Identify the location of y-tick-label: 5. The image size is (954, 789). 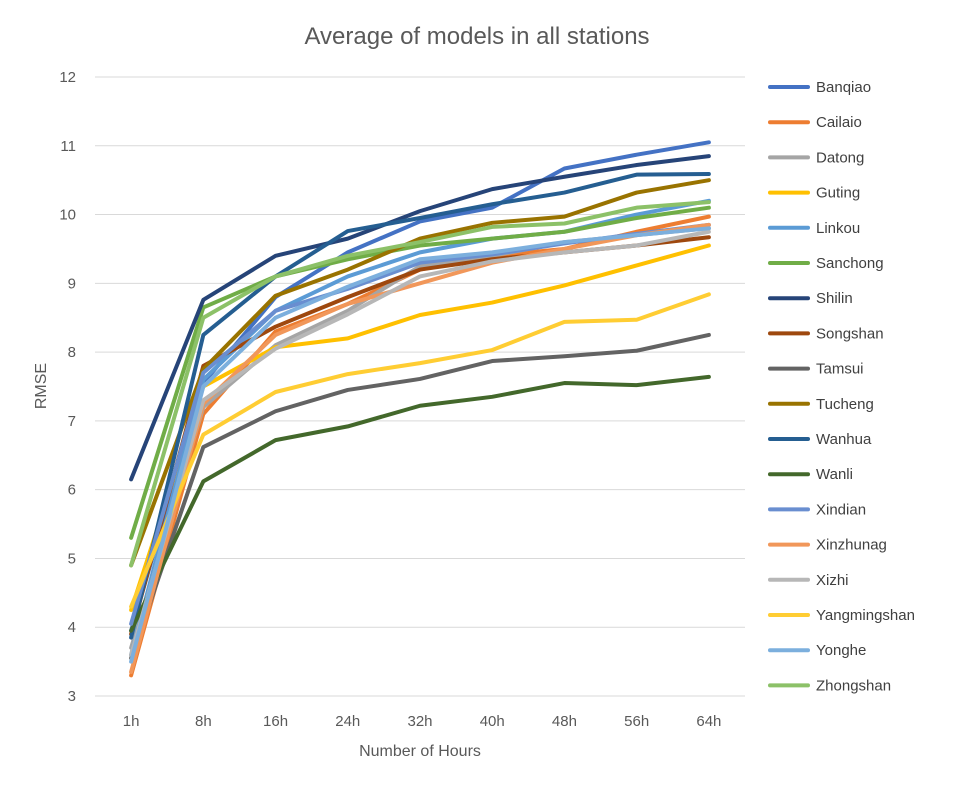
(72, 558).